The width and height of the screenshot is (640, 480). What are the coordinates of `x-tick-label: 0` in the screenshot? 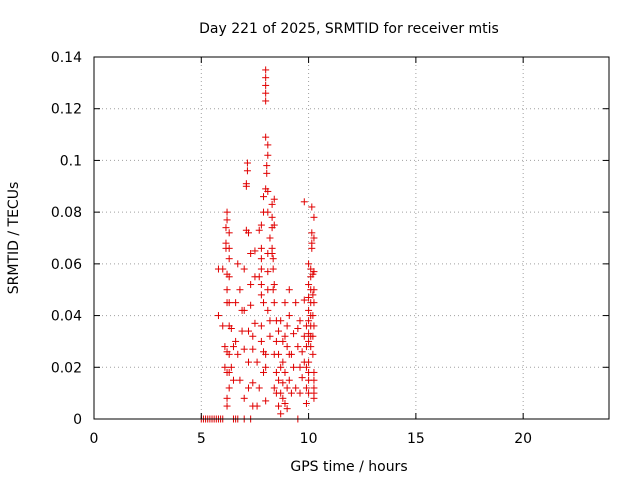 It's located at (94, 439).